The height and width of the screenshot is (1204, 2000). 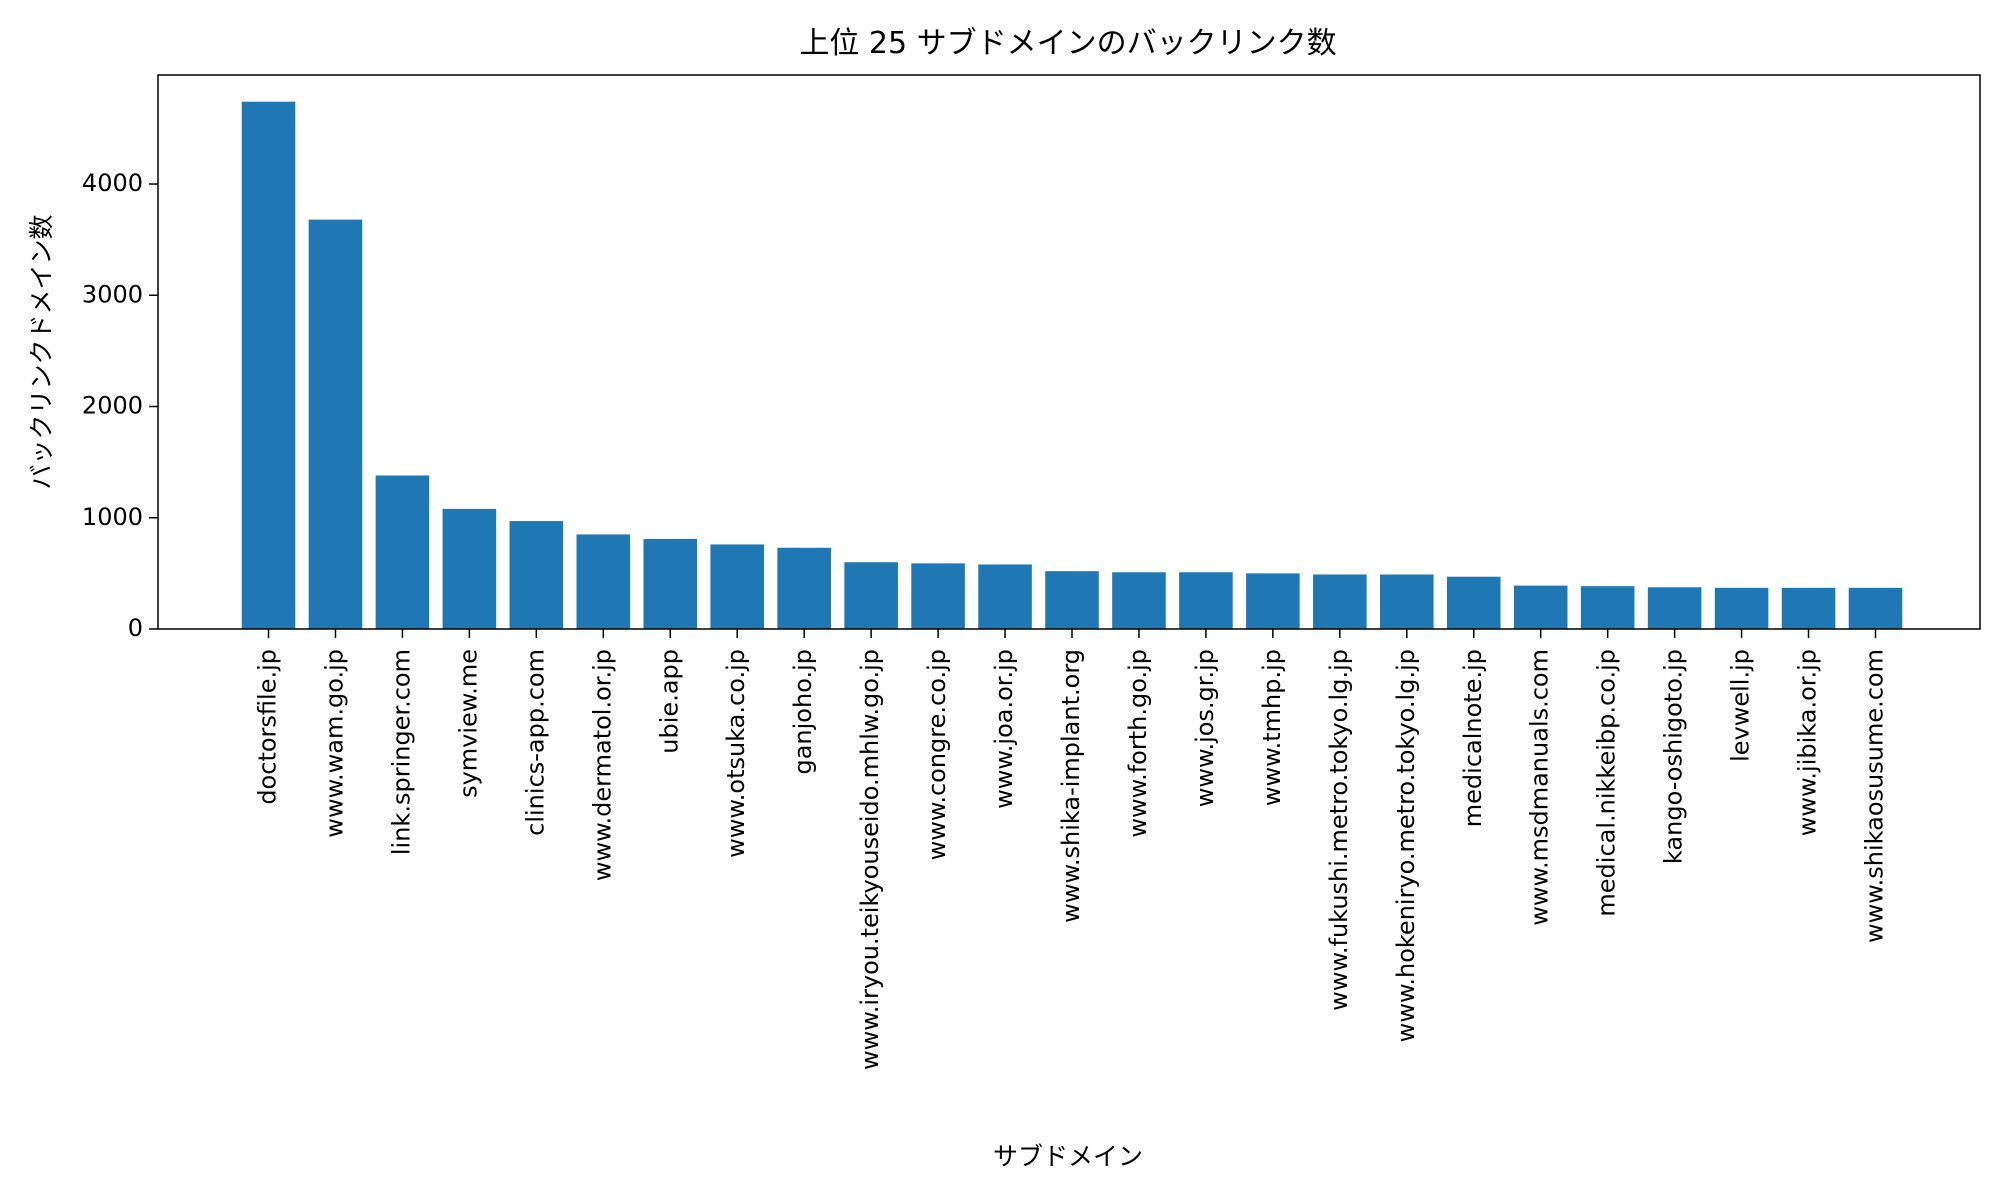 What do you see at coordinates (1071, 786) in the screenshot?
I see `x-tick-label: www.shika-implant.org` at bounding box center [1071, 786].